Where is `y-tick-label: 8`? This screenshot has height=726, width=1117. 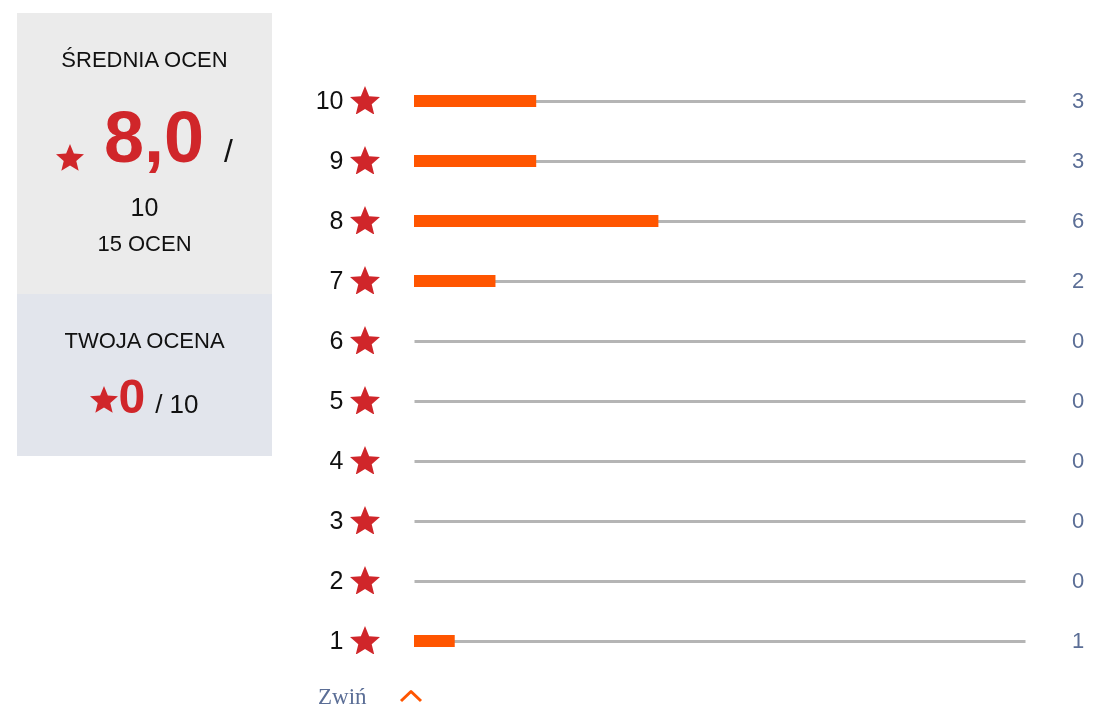
y-tick-label: 8 is located at coordinates (336, 220).